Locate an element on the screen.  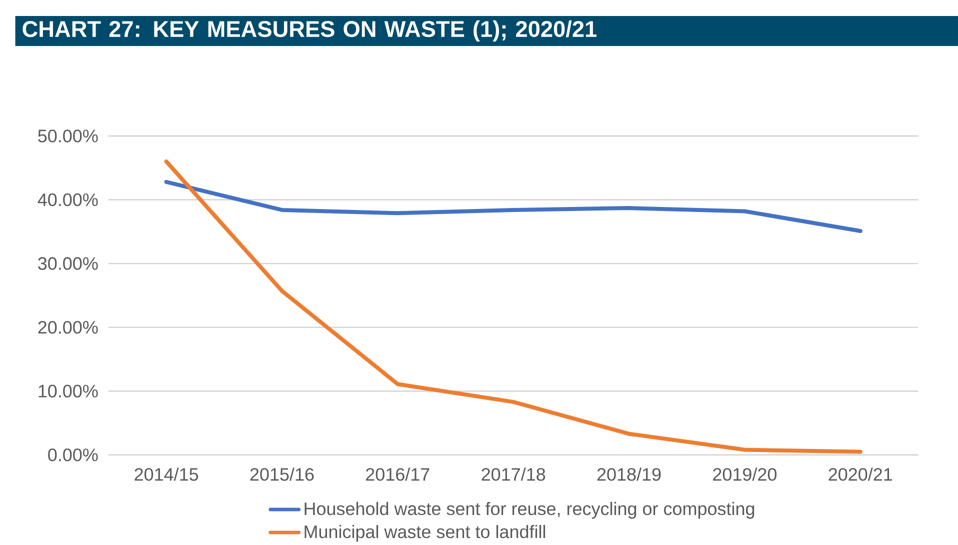
chart-title: CHART 27: KEY MEASURES ON WASTE (1); 2020/21 is located at coordinates (309, 31).